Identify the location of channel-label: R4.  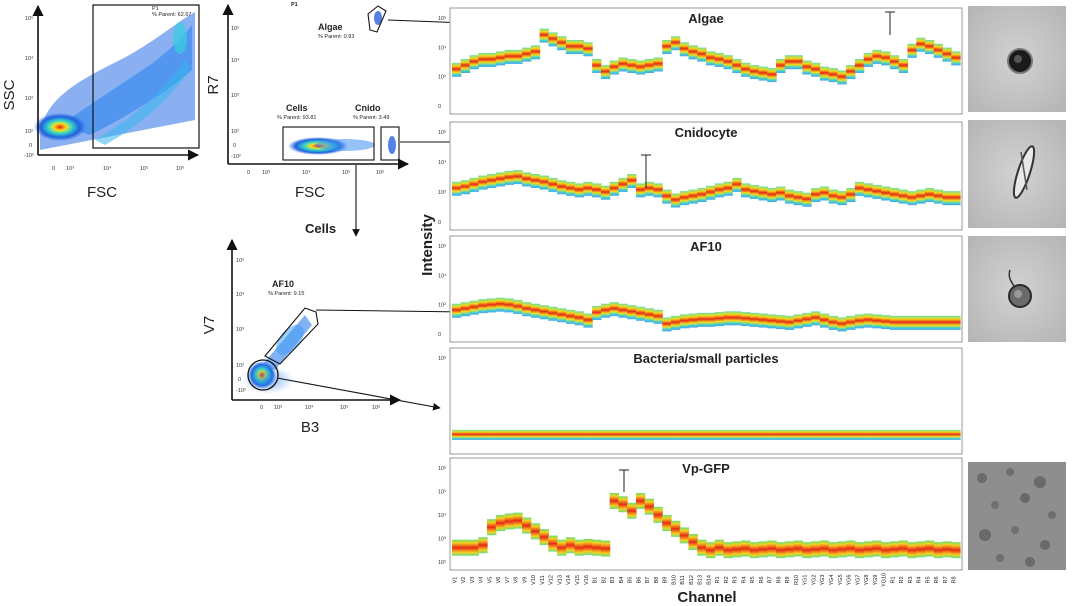
(744, 579).